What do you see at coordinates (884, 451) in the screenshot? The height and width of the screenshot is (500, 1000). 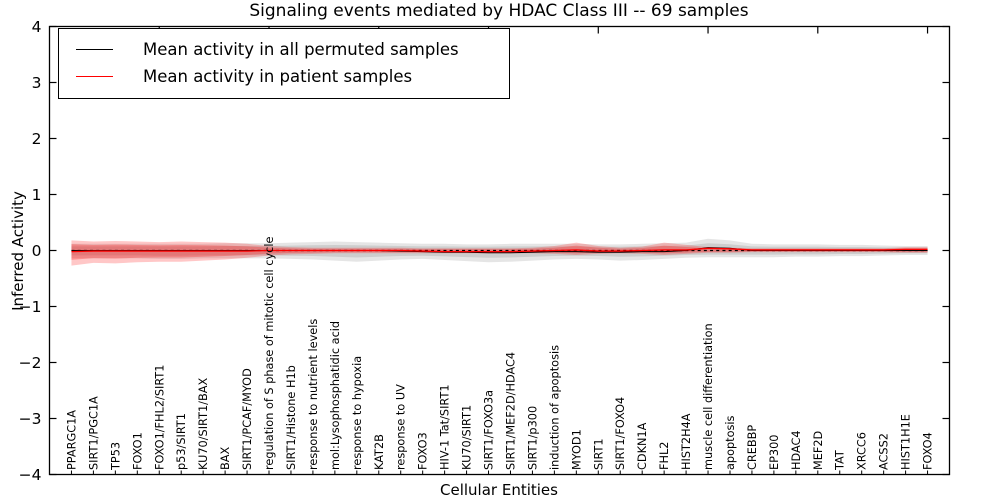 I see `x-tick-label: ACSS2` at bounding box center [884, 451].